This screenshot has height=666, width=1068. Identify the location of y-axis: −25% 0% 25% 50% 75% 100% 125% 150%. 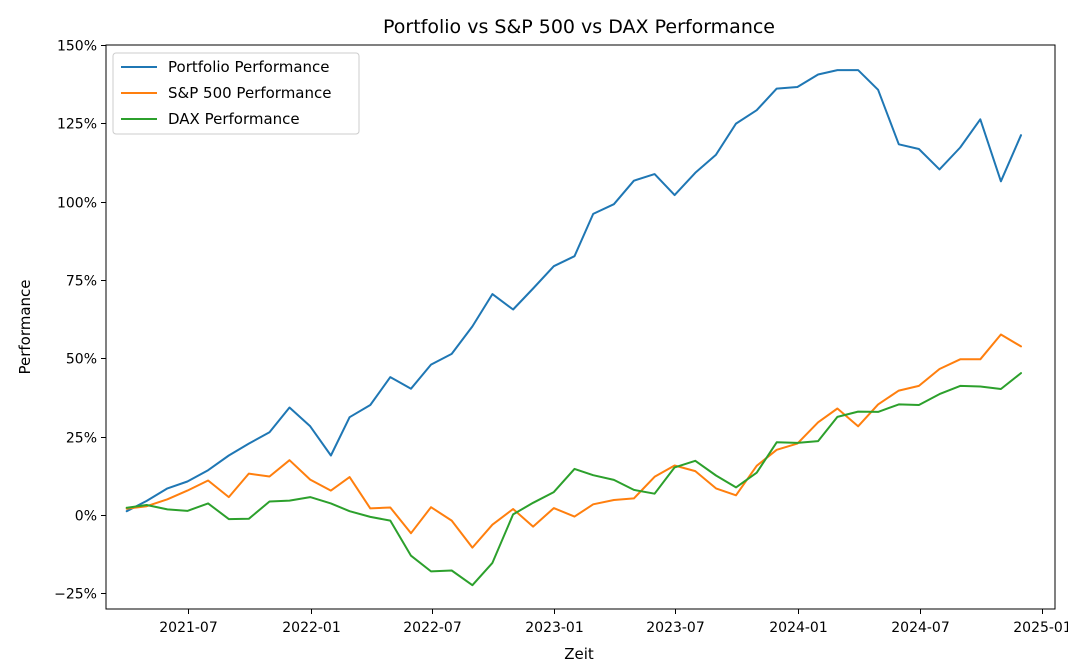
(80, 321).